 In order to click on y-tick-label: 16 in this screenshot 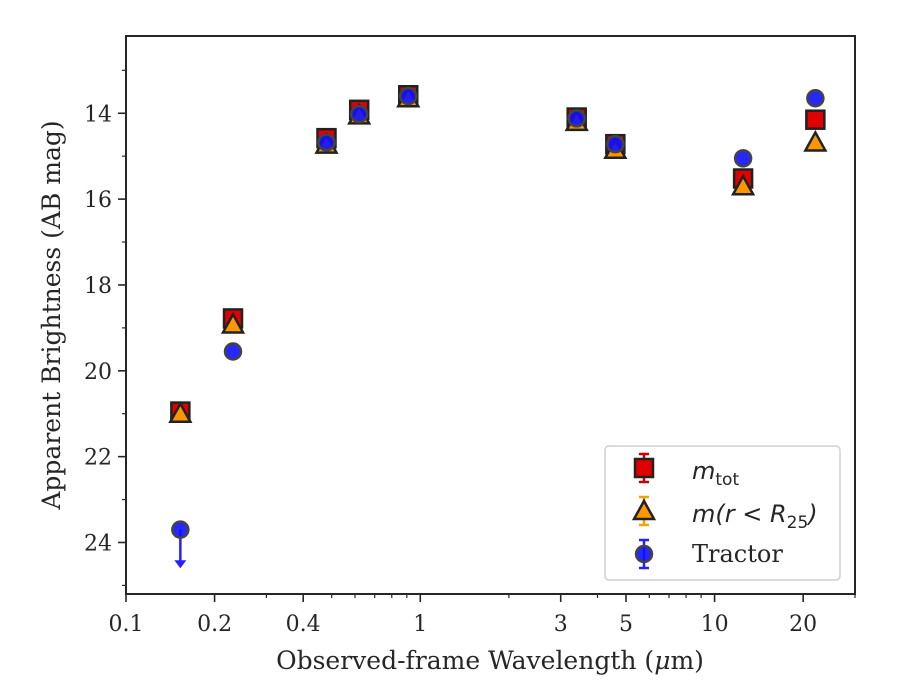, I will do `click(98, 200)`.